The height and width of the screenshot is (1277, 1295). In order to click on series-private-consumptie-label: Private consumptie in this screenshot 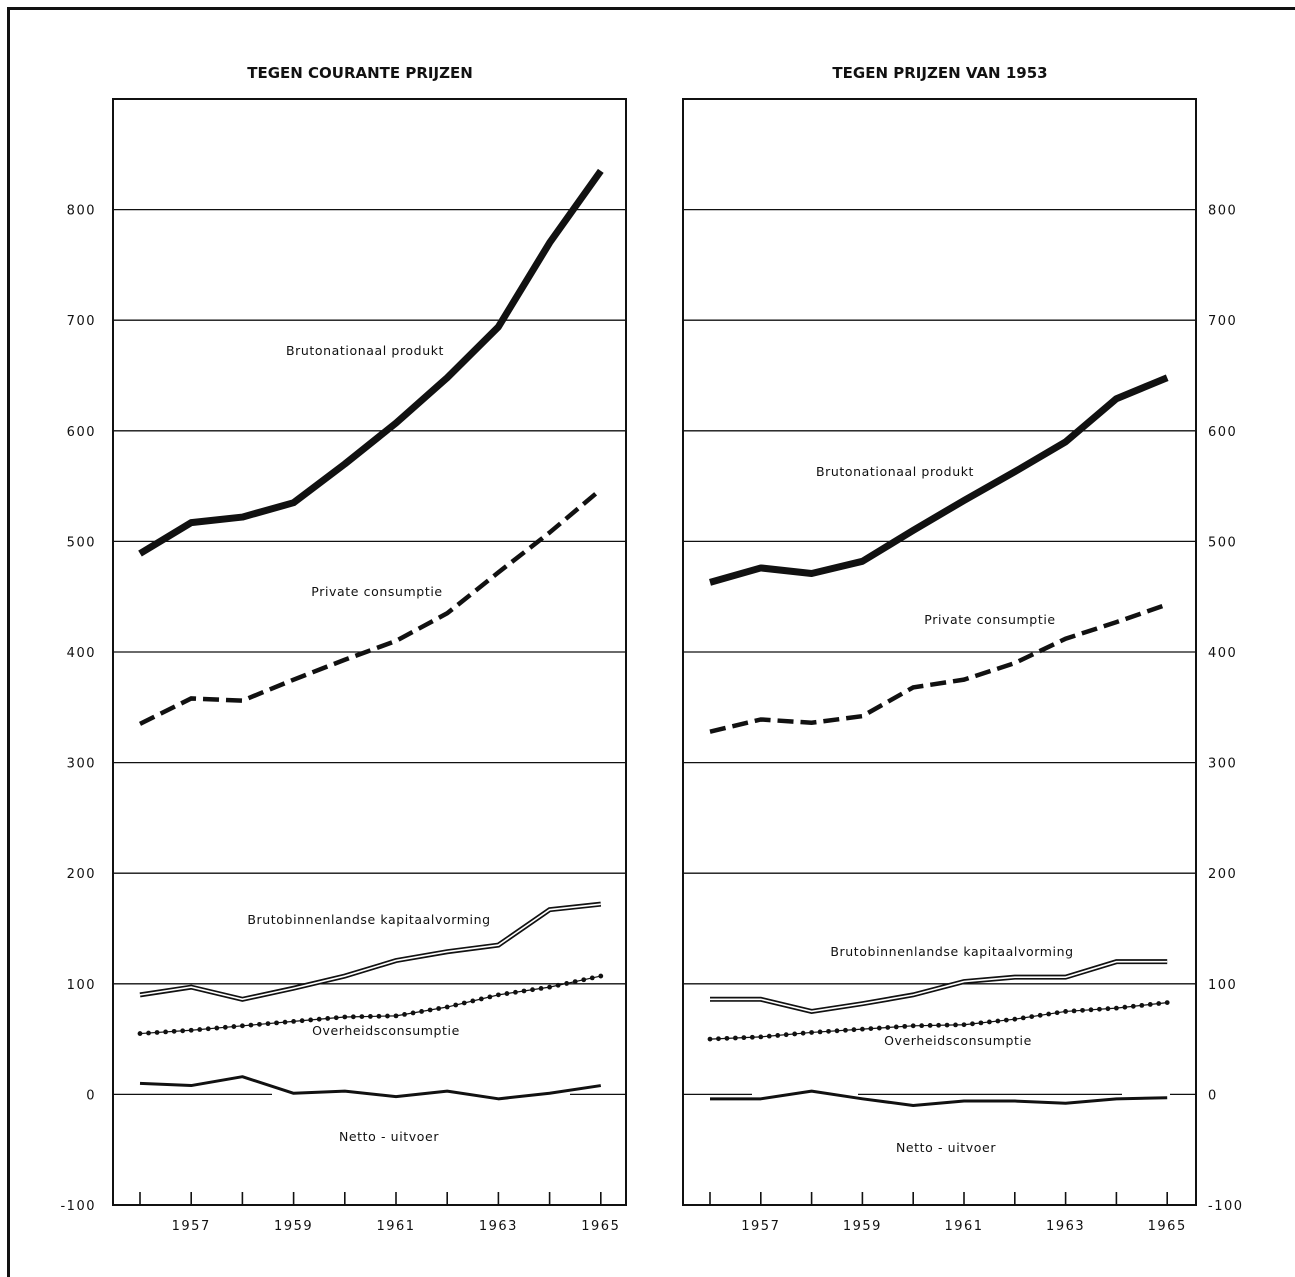, I will do `click(989, 619)`.